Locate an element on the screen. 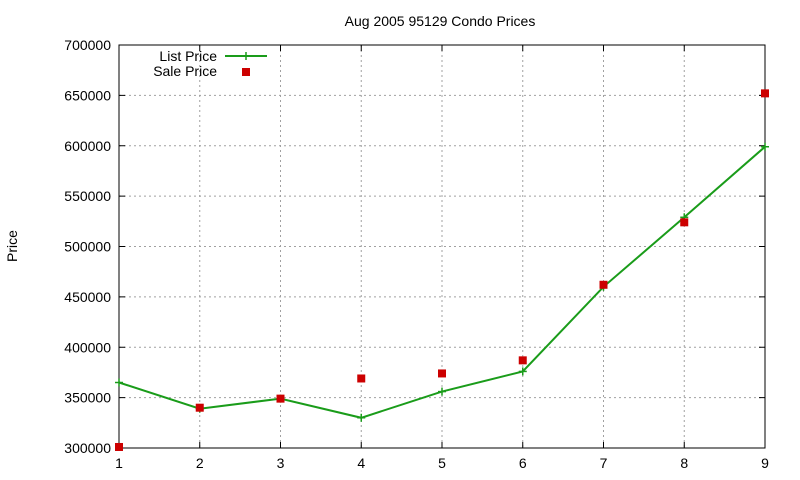 The width and height of the screenshot is (800, 480). y-tick-label: 650000 is located at coordinates (87, 95).